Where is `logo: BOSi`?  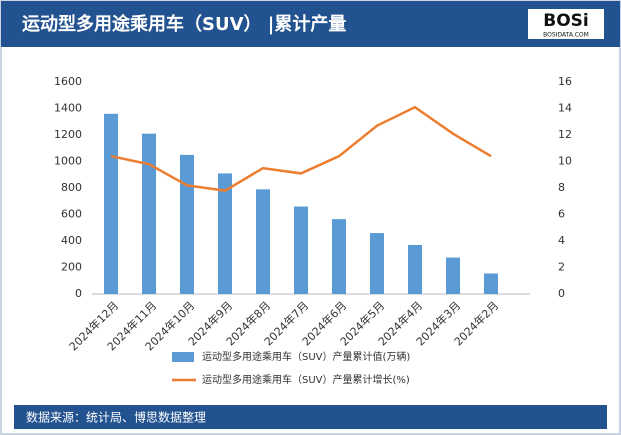 logo: BOSi is located at coordinates (565, 21).